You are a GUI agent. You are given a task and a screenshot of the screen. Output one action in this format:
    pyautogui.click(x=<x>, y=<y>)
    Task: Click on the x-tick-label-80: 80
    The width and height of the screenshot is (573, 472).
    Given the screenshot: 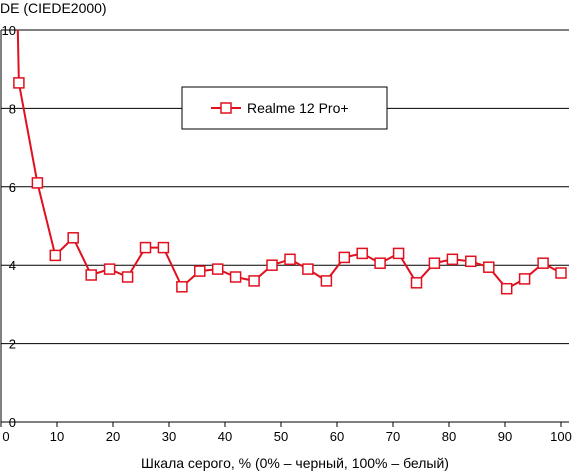 What is the action you would take?
    pyautogui.click(x=449, y=436)
    